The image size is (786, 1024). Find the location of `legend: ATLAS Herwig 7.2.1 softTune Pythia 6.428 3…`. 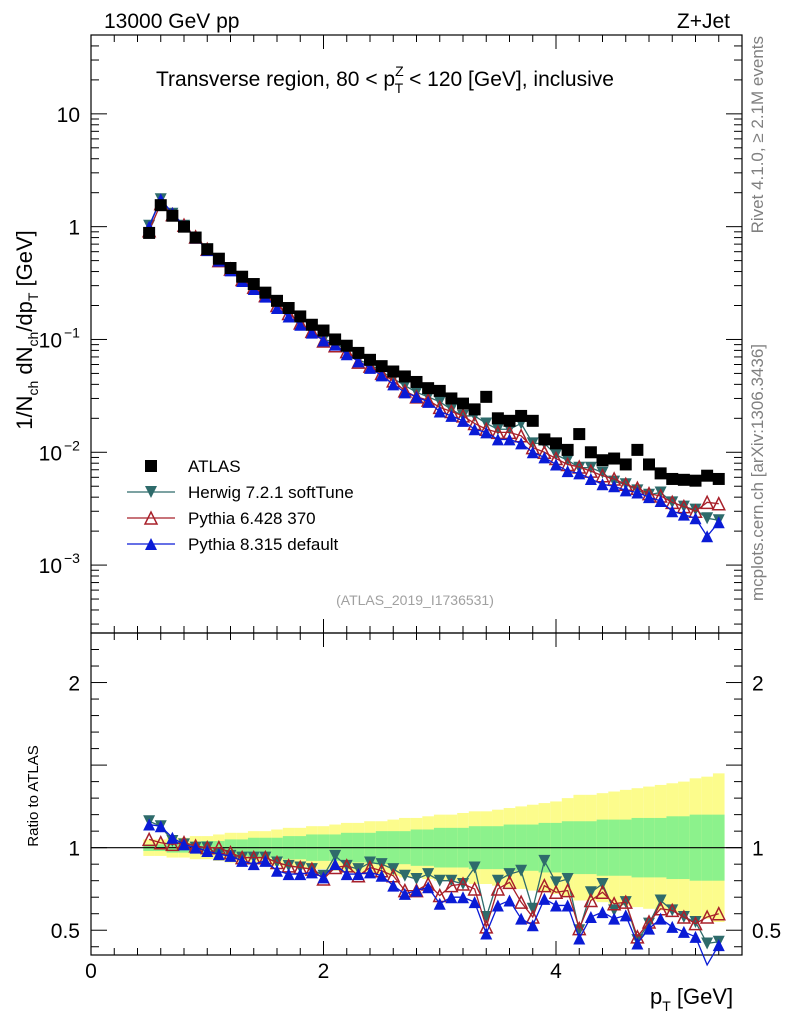

legend: ATLAS Herwig 7.2.1 softTune Pythia 6.428 3… is located at coordinates (240, 505).